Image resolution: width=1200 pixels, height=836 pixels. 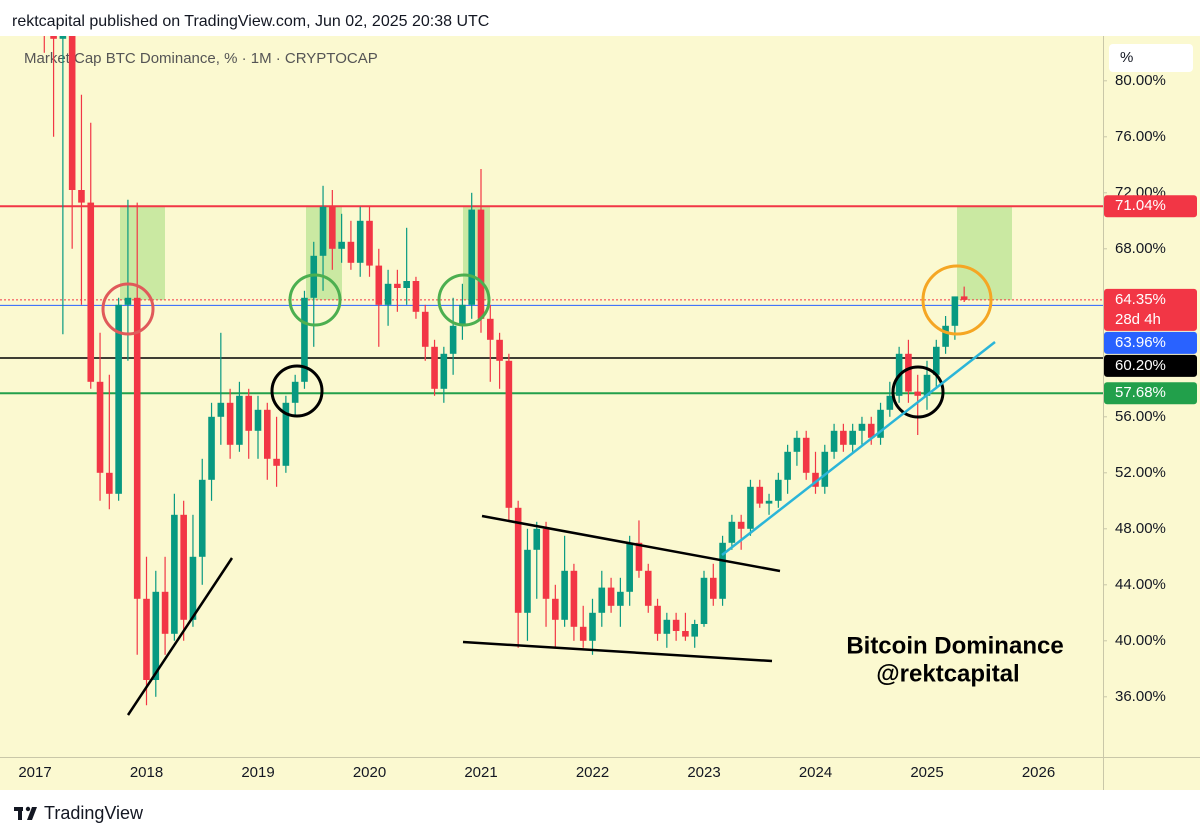 What do you see at coordinates (954, 645) in the screenshot?
I see `annotation: Bitcoin Dominance` at bounding box center [954, 645].